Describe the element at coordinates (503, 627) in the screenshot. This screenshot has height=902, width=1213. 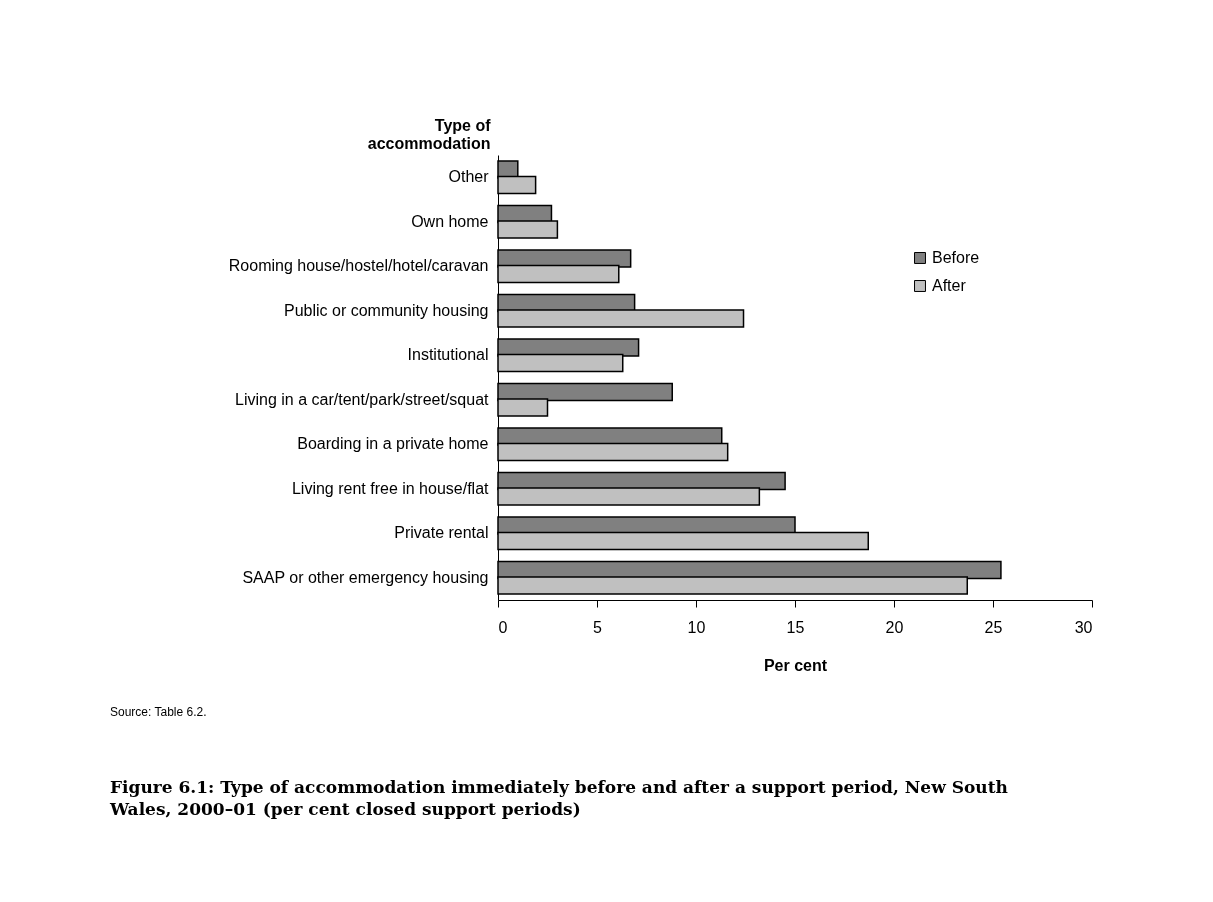
I see `x-tick-label: 0` at that location.